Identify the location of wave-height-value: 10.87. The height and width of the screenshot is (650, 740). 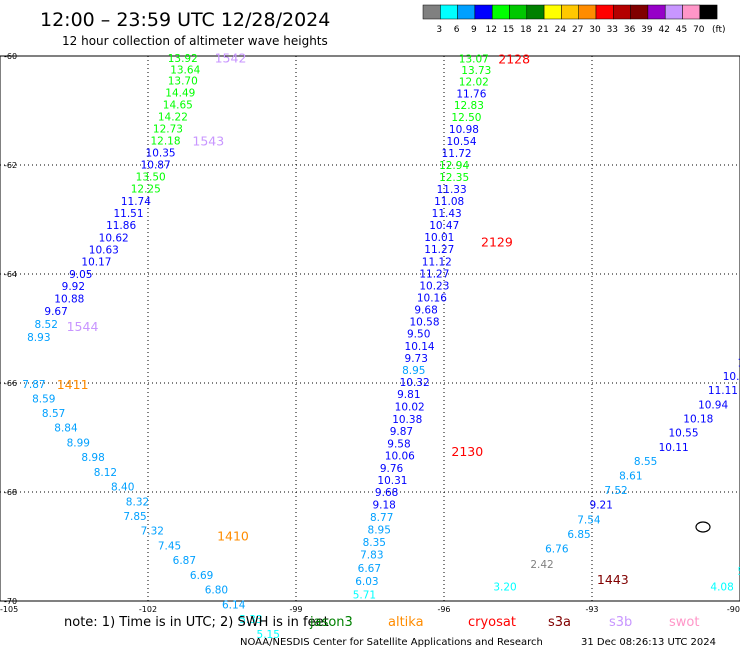
(156, 165).